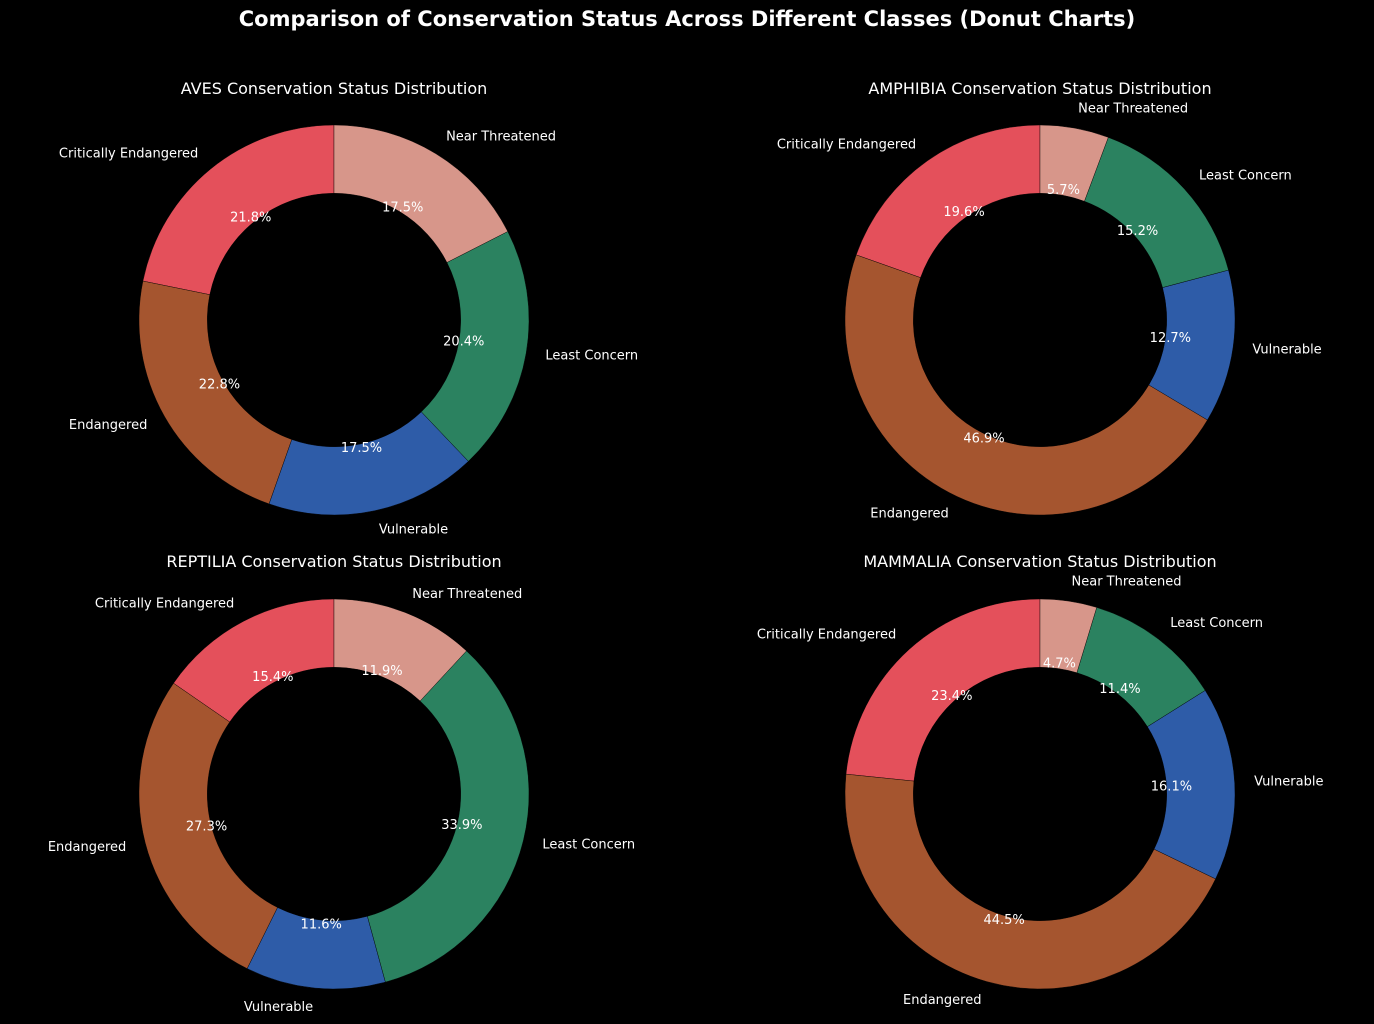 The width and height of the screenshot is (1374, 1024). I want to click on pct-label-near-threatened: 11.9%, so click(381, 671).